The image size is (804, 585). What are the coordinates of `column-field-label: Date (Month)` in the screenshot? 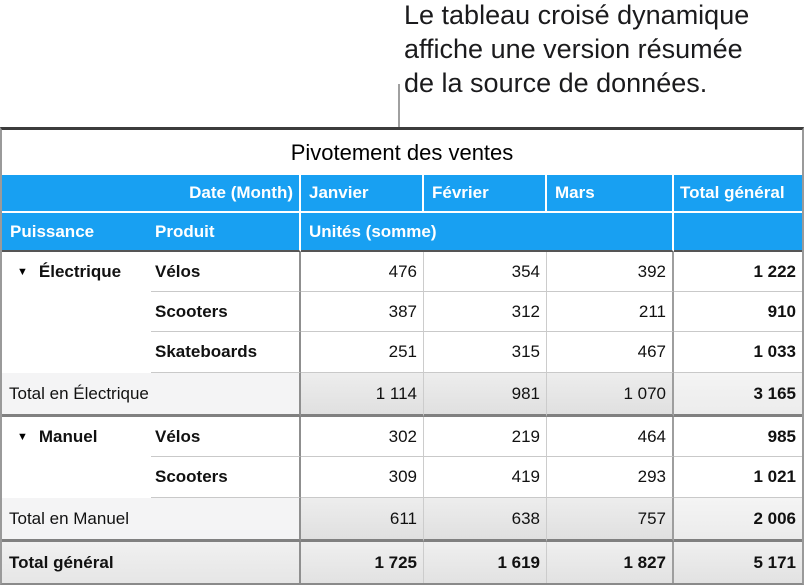 It's located at (151, 194).